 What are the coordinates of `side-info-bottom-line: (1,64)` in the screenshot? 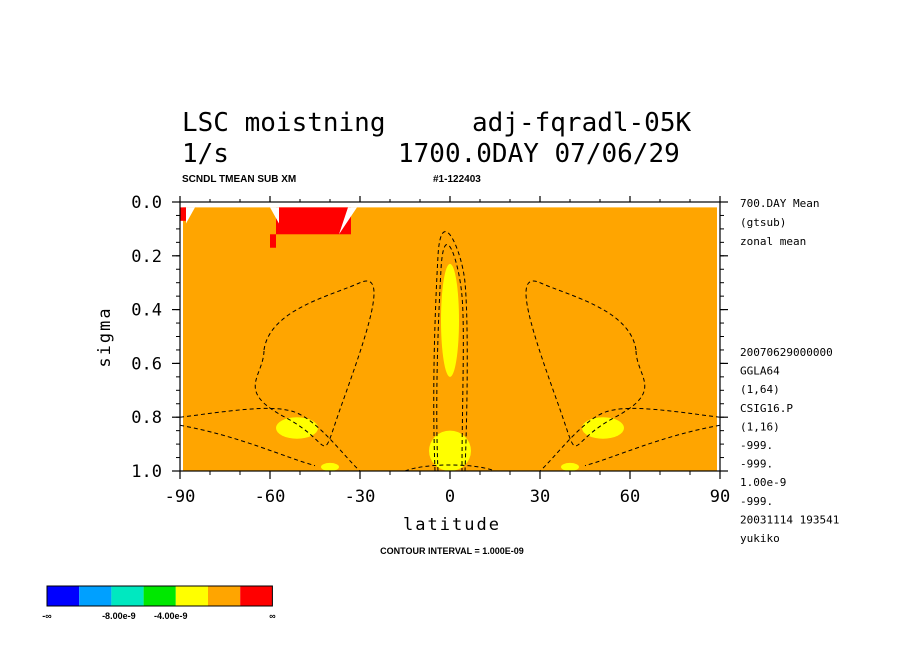 It's located at (760, 389).